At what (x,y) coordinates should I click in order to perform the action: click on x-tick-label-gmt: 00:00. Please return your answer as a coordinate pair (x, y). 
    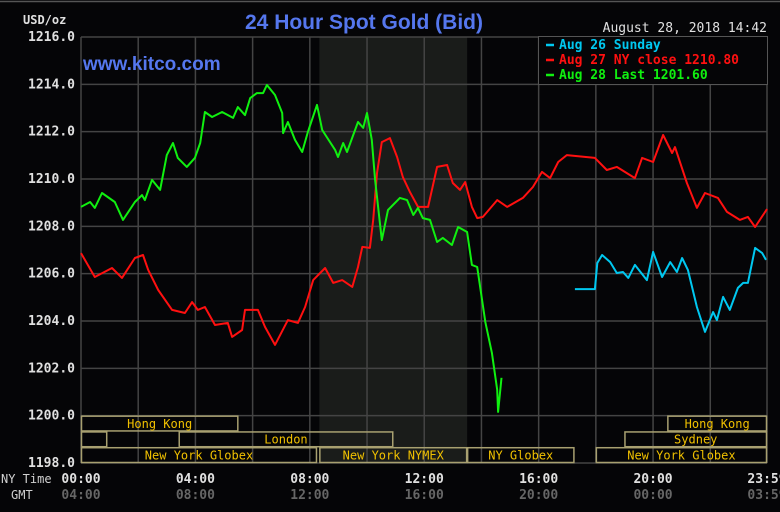
    Looking at the image, I should click on (652, 495).